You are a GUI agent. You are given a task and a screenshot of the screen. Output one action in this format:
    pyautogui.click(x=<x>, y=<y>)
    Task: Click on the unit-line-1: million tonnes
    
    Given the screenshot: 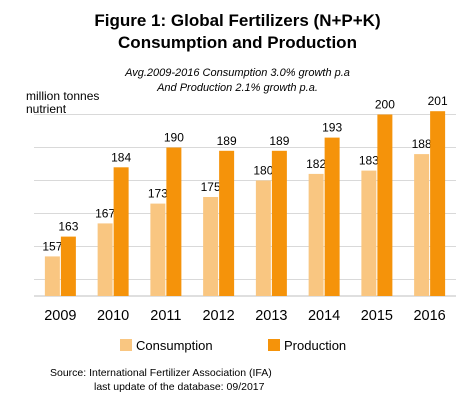 What is the action you would take?
    pyautogui.click(x=63, y=96)
    